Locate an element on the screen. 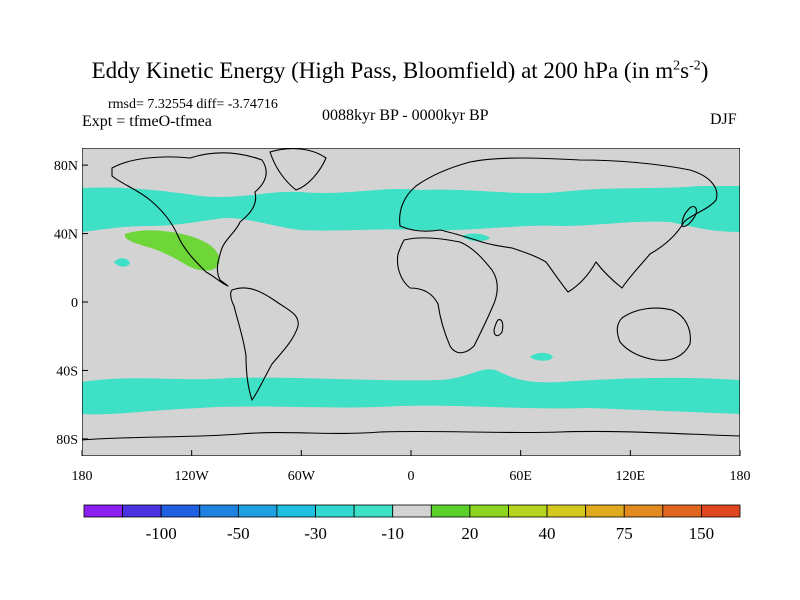 The height and width of the screenshot is (600, 800). lat-tick-label: 40S is located at coordinates (67, 371).